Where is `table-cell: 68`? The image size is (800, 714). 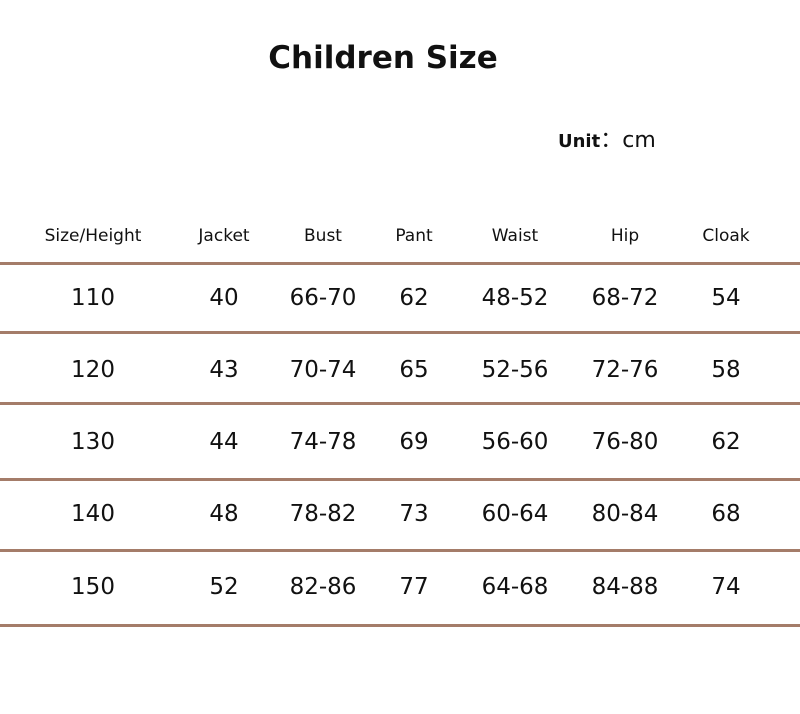
table-cell: 68 is located at coordinates (726, 514).